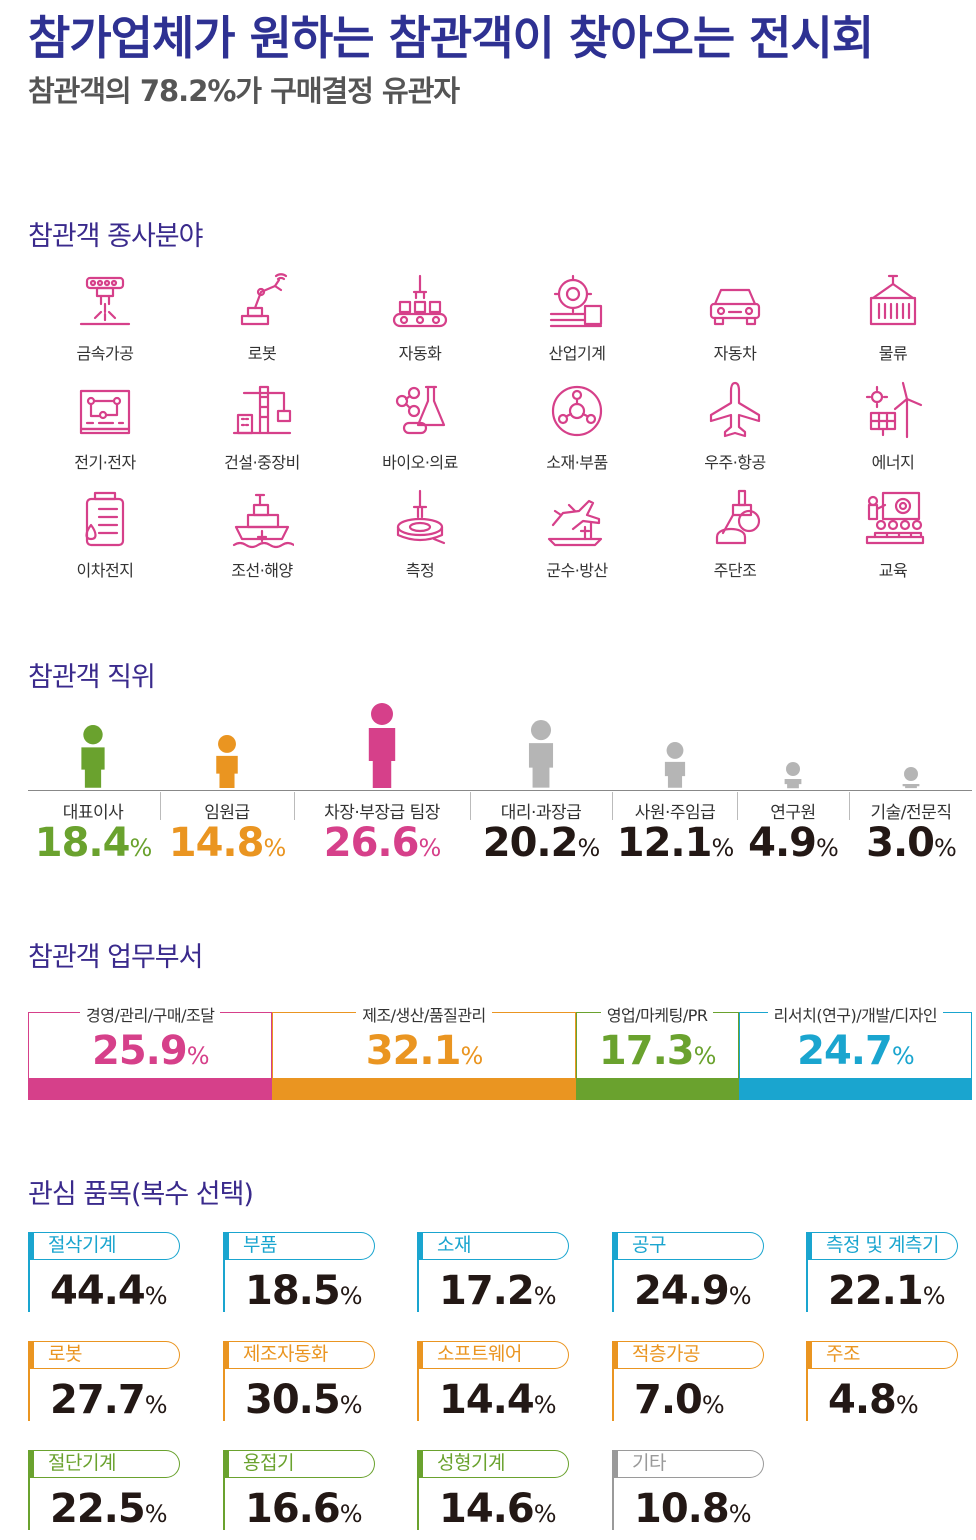 The width and height of the screenshot is (976, 1540). What do you see at coordinates (575, 523) in the screenshot?
I see `defense-icon` at bounding box center [575, 523].